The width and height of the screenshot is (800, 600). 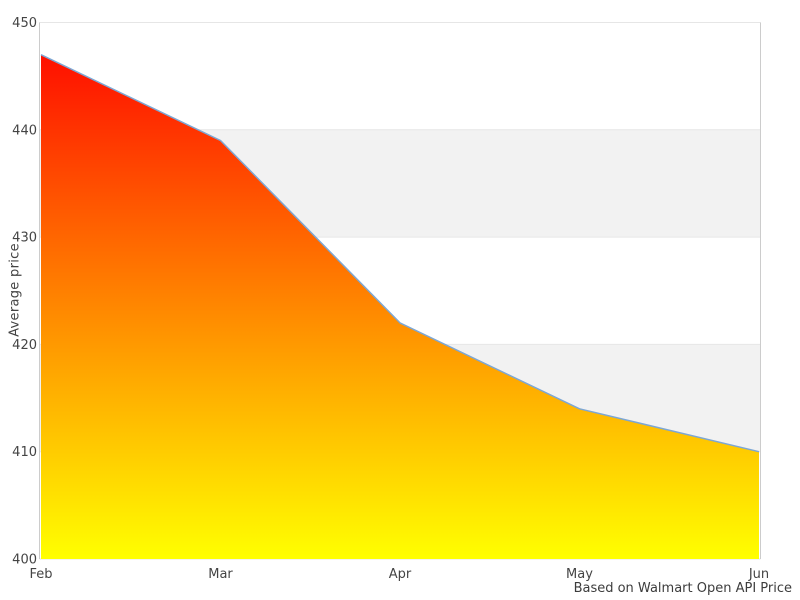 I want to click on y-axis-title: Average price, so click(x=15, y=290).